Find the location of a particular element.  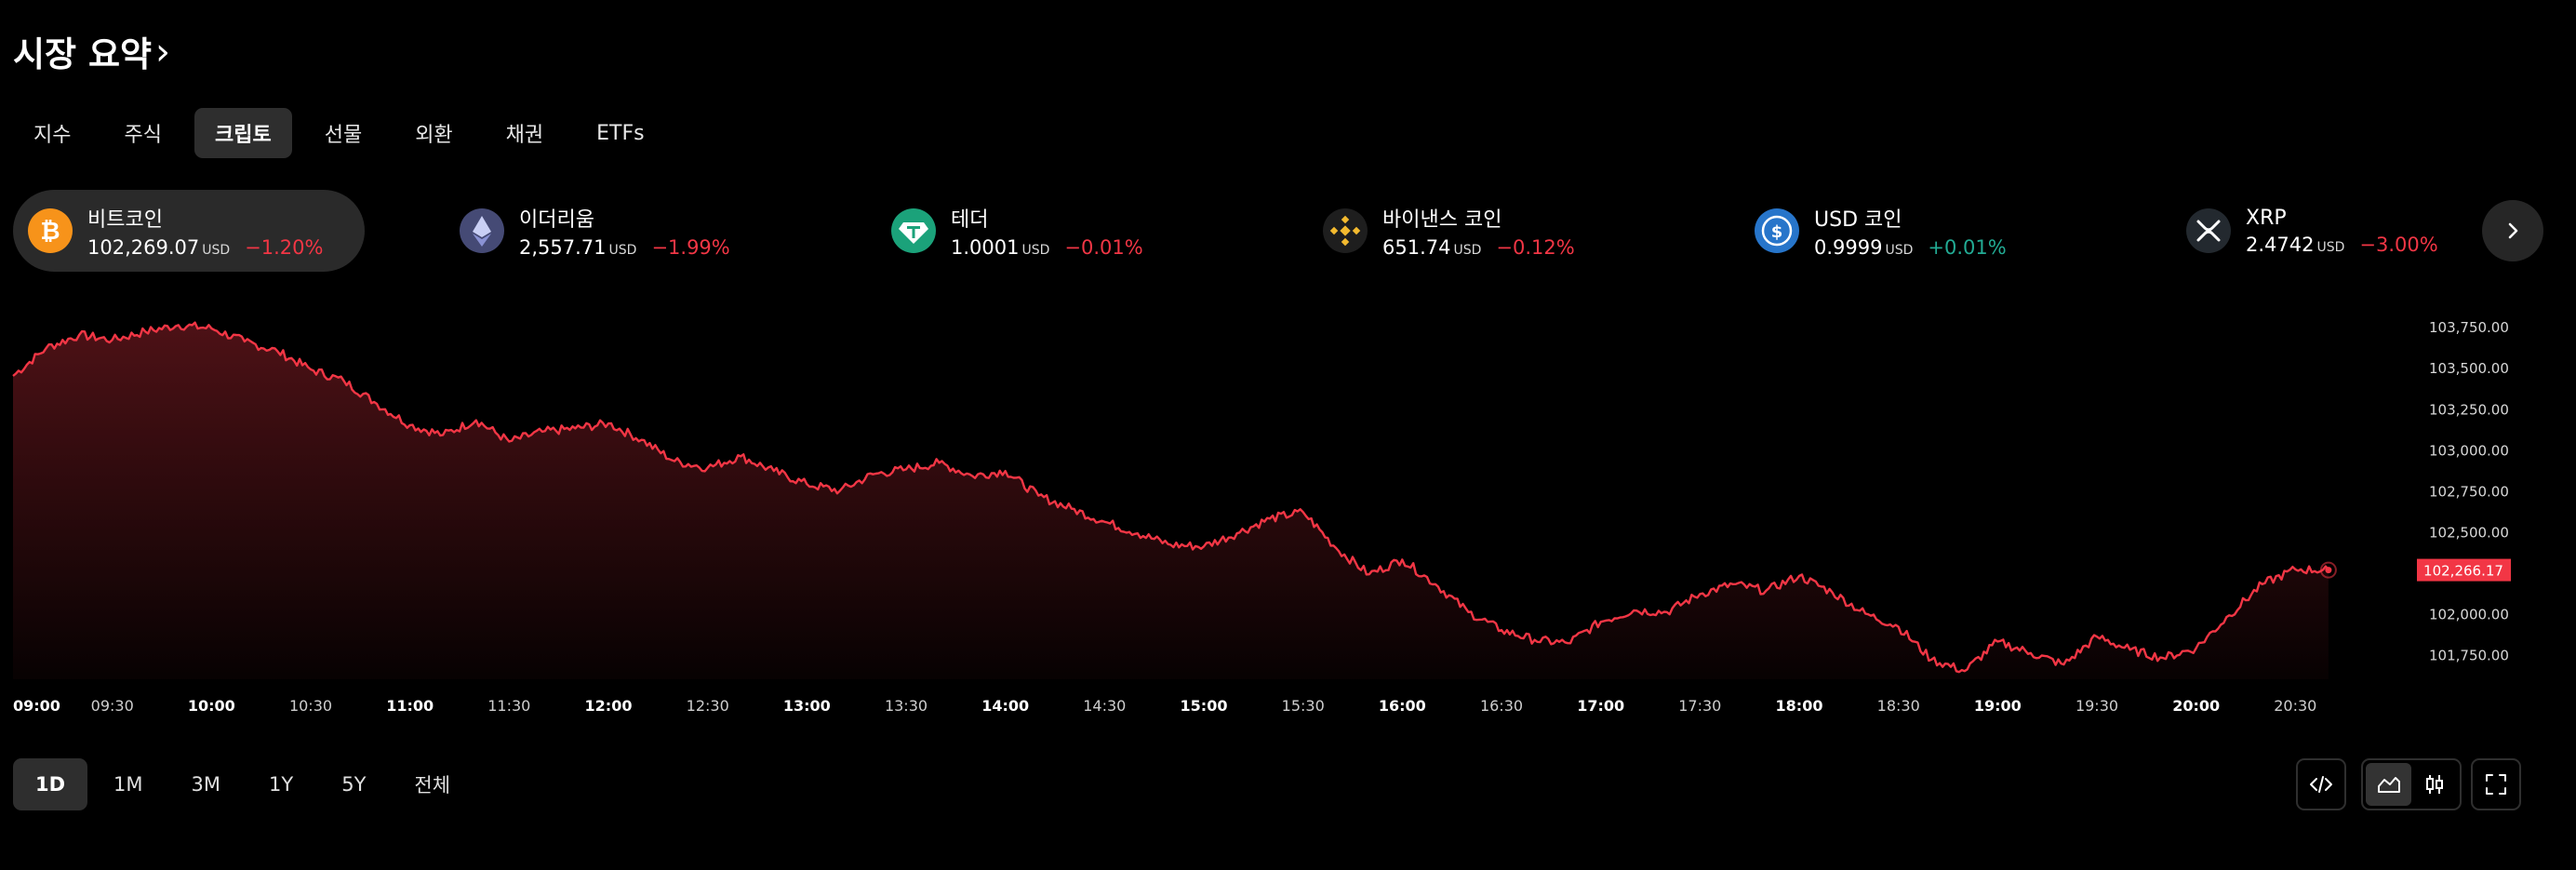

tab-stocks: 주식 is located at coordinates (143, 136).